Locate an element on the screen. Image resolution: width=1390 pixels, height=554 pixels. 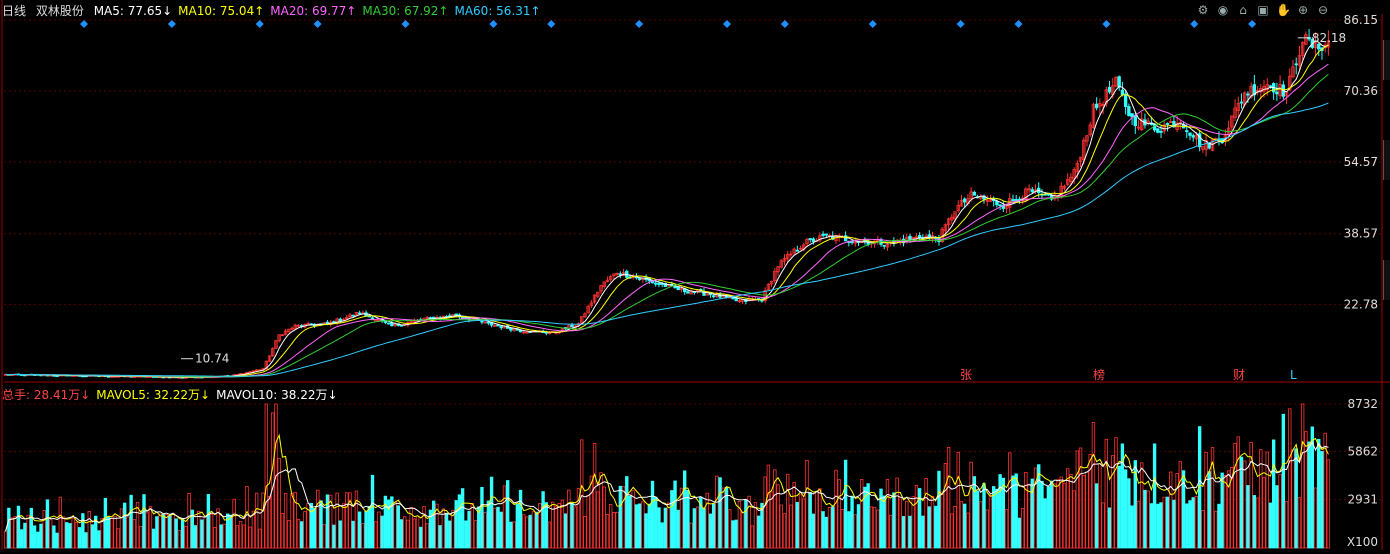
lock-icon: ▣ is located at coordinates (1263, 10).